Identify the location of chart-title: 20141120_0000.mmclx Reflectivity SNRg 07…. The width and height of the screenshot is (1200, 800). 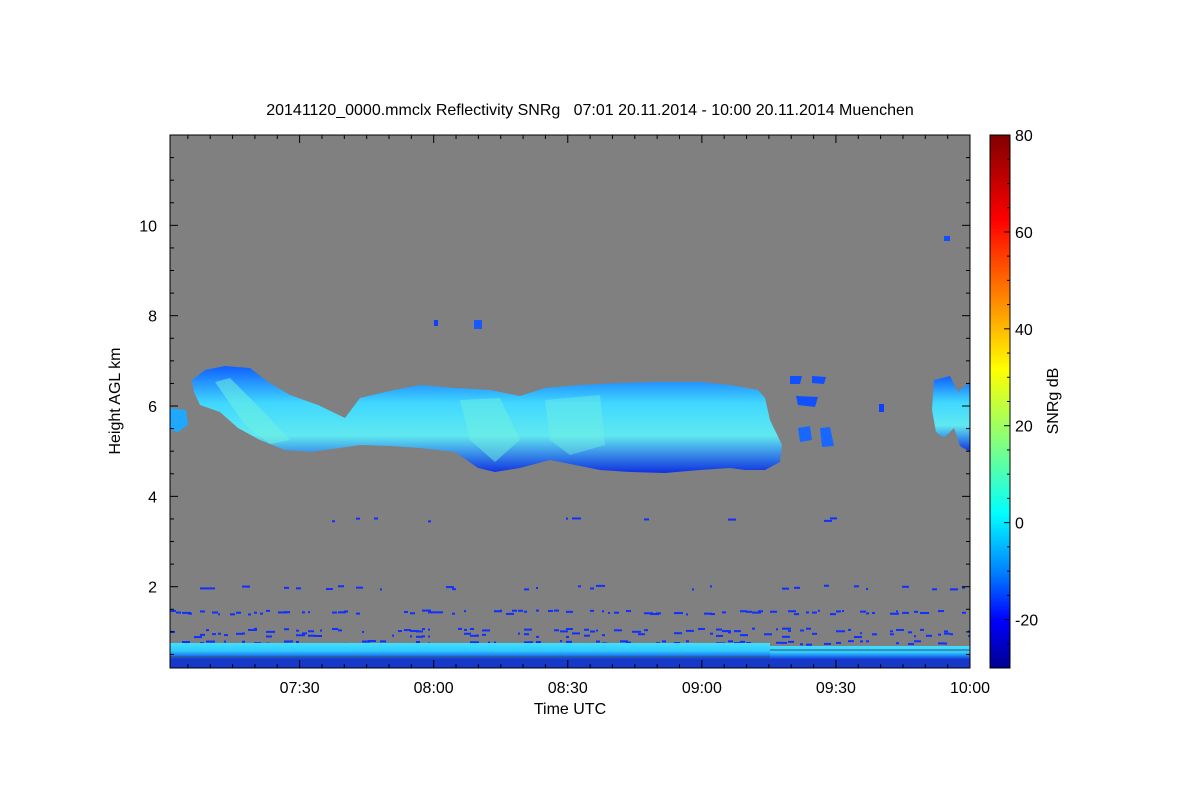
(590, 110).